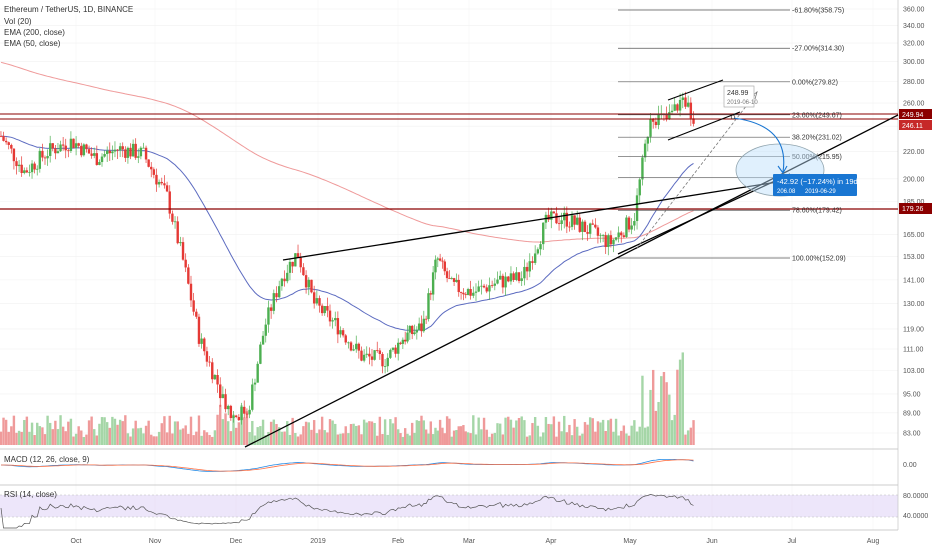  Describe the element at coordinates (34, 32) in the screenshot. I see `legend-ema-200: EMA (200, close)` at that location.